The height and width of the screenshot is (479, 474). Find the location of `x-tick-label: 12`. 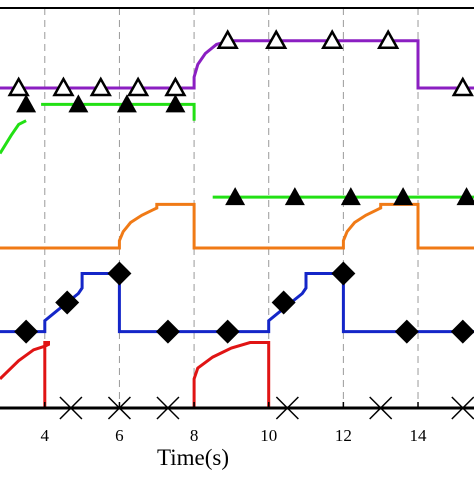

x-tick-label: 12 is located at coordinates (343, 435).